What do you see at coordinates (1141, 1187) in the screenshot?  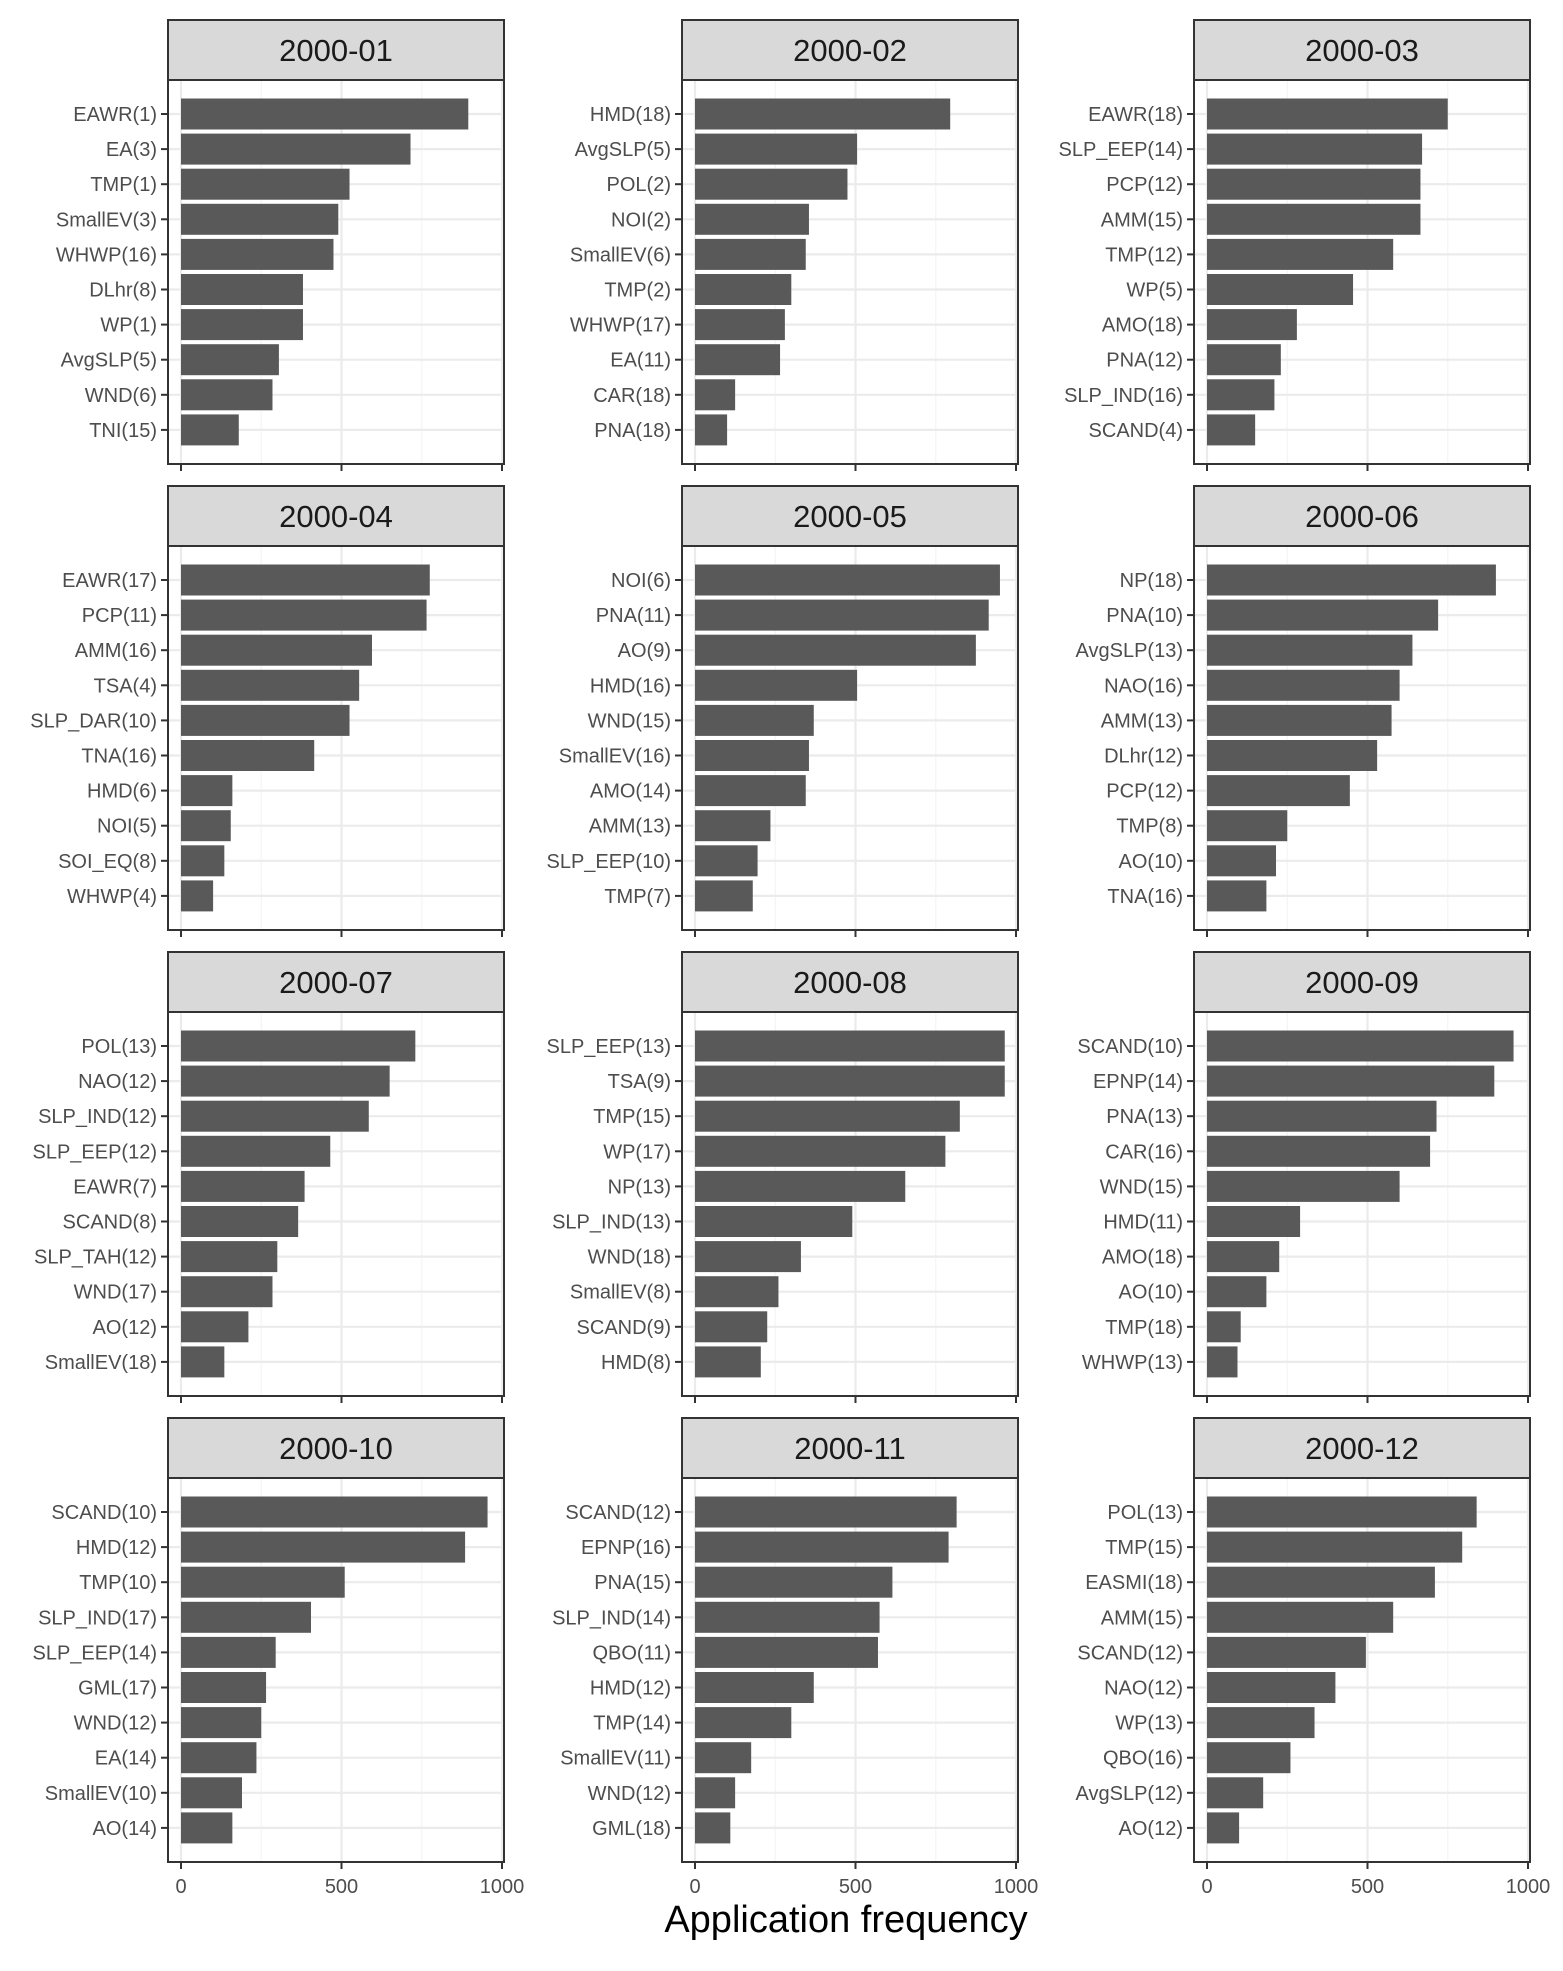 I see `category-label: WND(15)` at bounding box center [1141, 1187].